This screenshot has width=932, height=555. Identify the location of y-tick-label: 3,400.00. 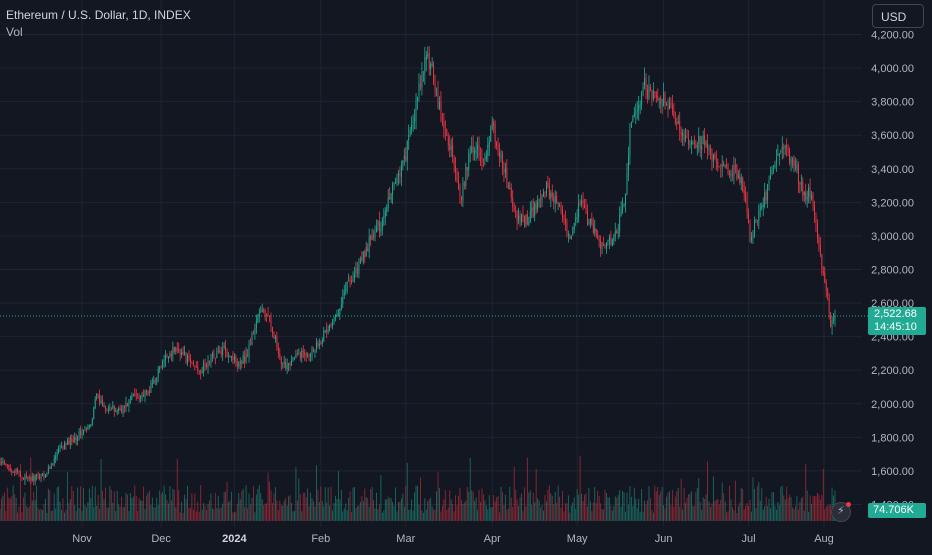
(892, 170).